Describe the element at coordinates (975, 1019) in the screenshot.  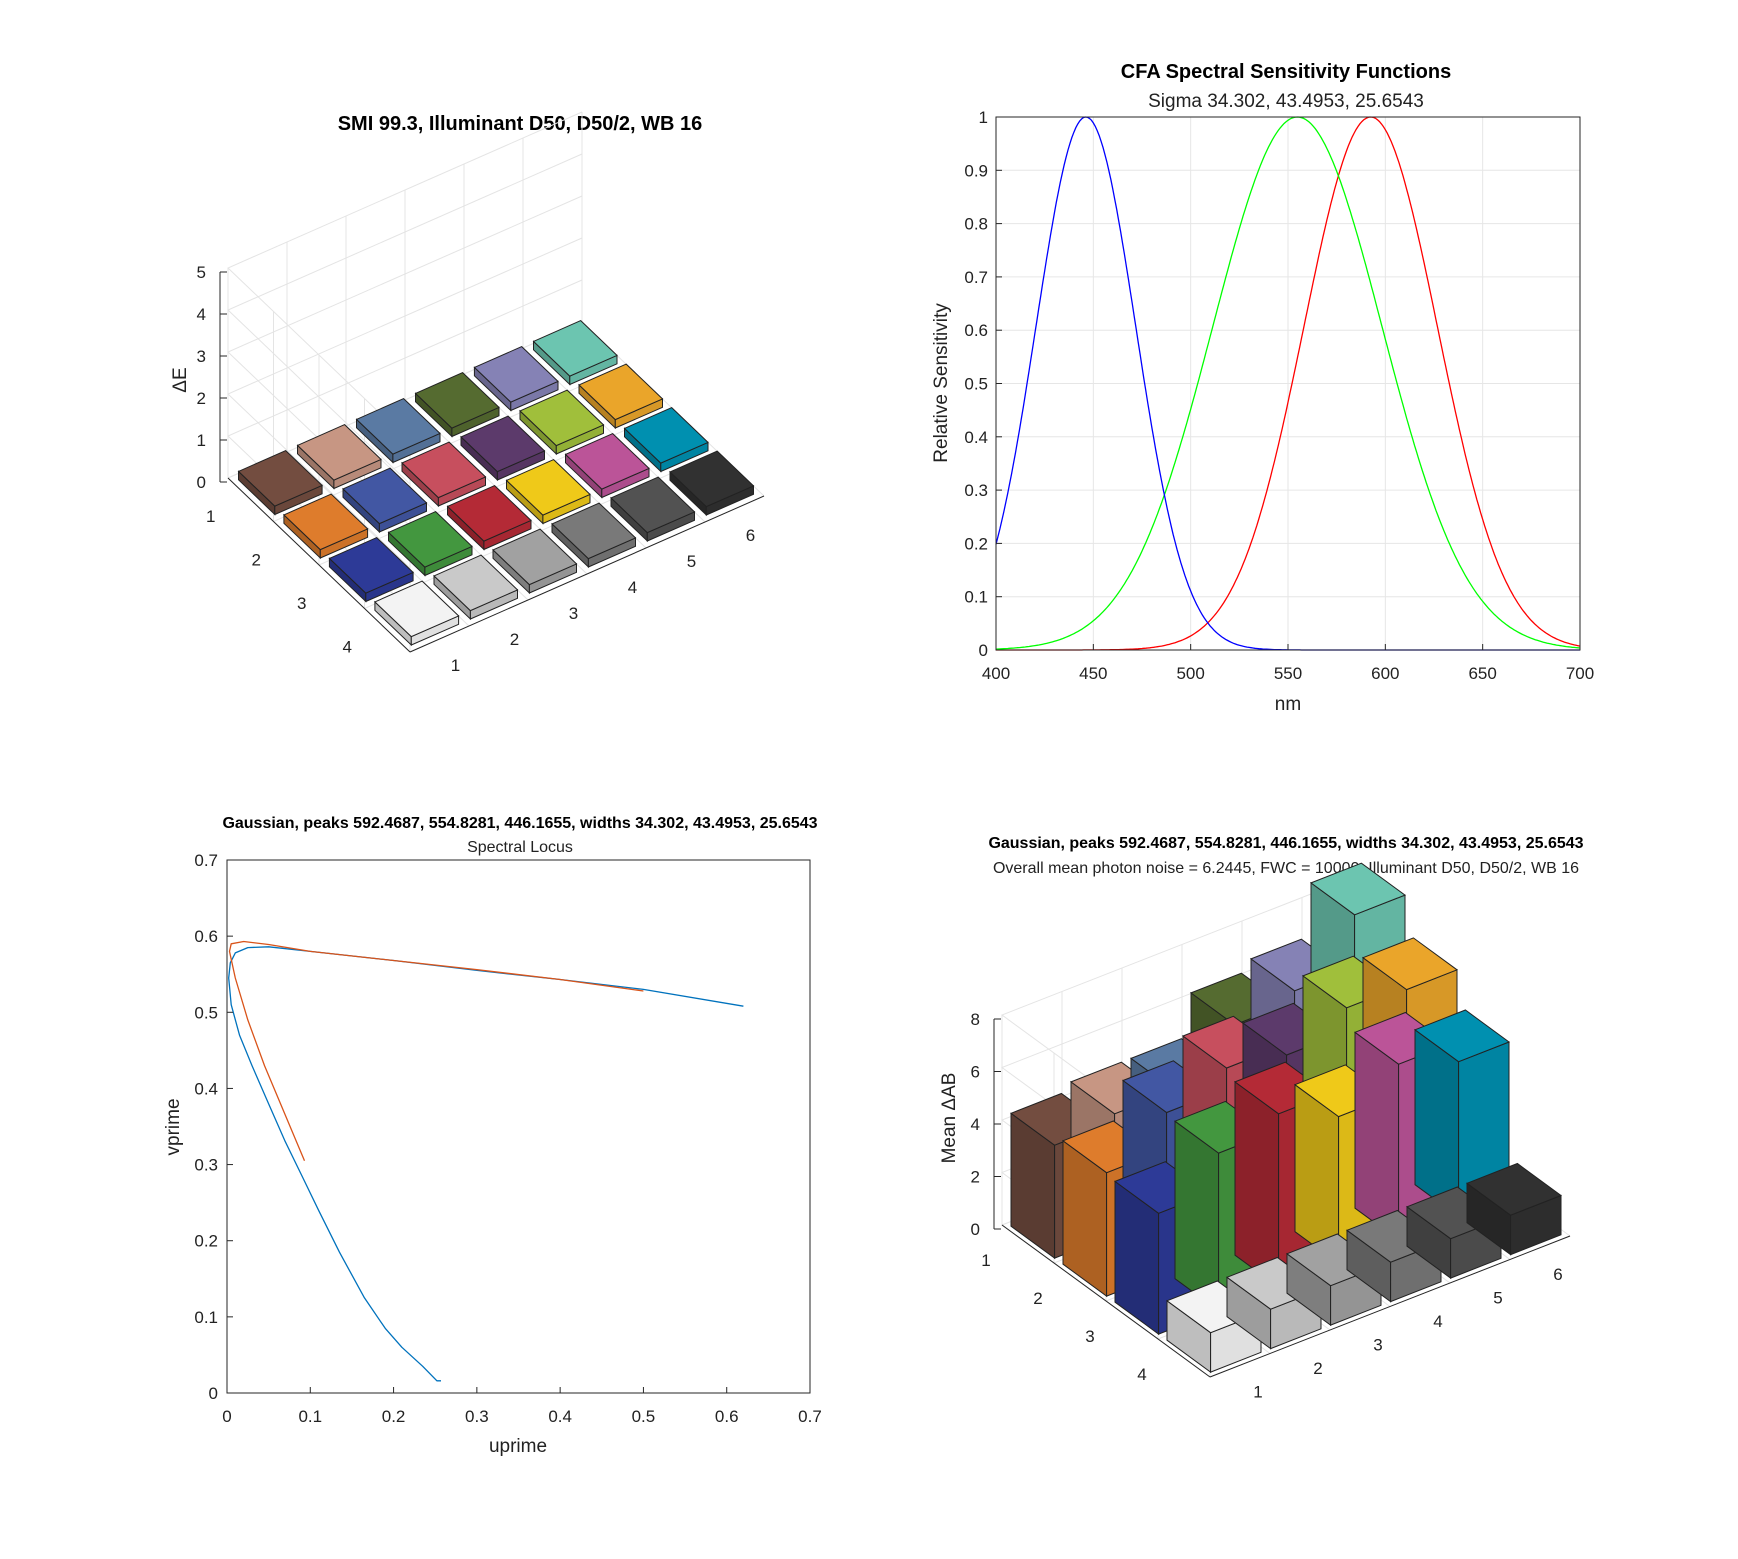
I see `z-tick-label: 8` at that location.